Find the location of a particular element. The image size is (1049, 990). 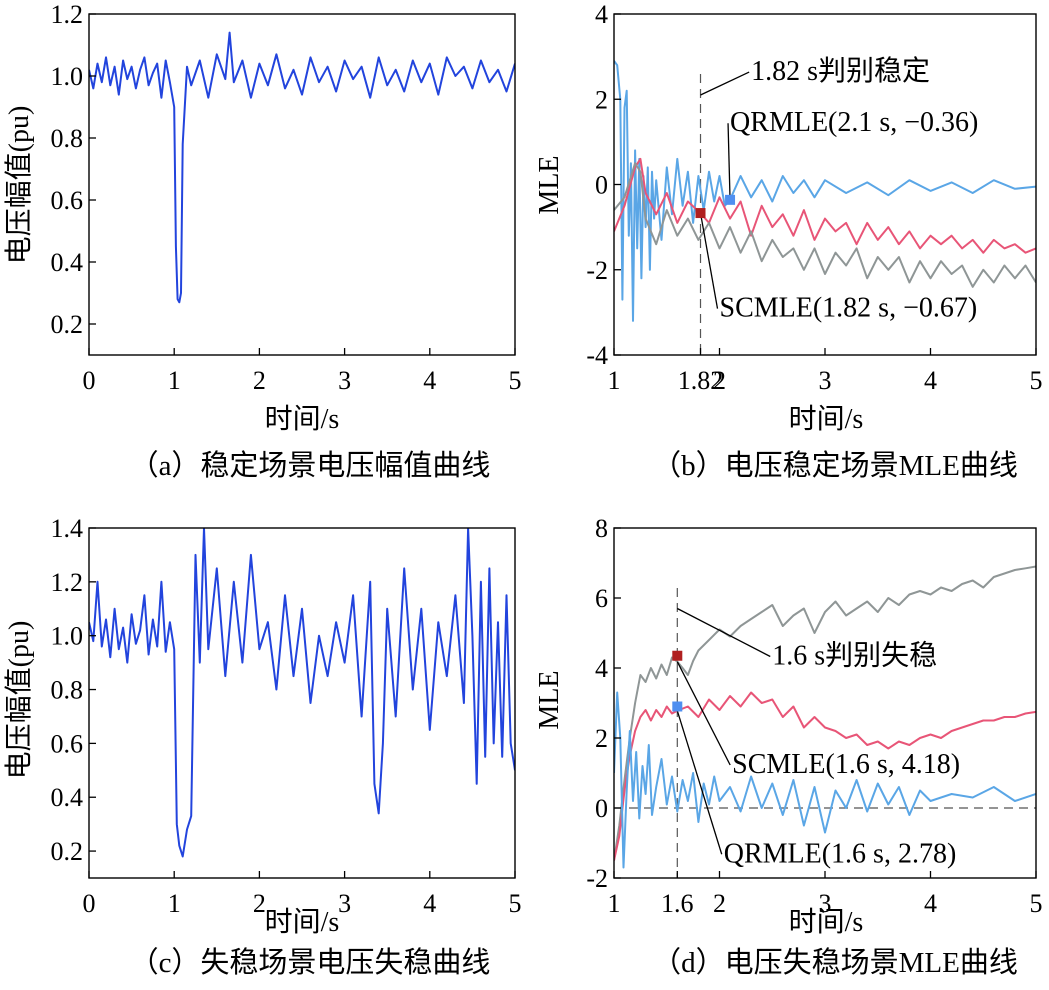

y-tick-label: 1.4 is located at coordinates (67, 528).